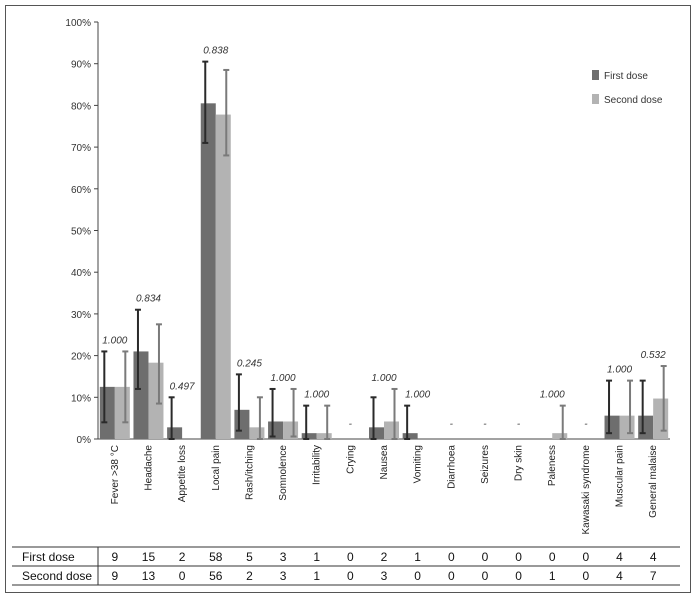 This screenshot has height=600, width=698. Describe the element at coordinates (586, 490) in the screenshot. I see `category-label: Kawasaki syndrome` at that location.